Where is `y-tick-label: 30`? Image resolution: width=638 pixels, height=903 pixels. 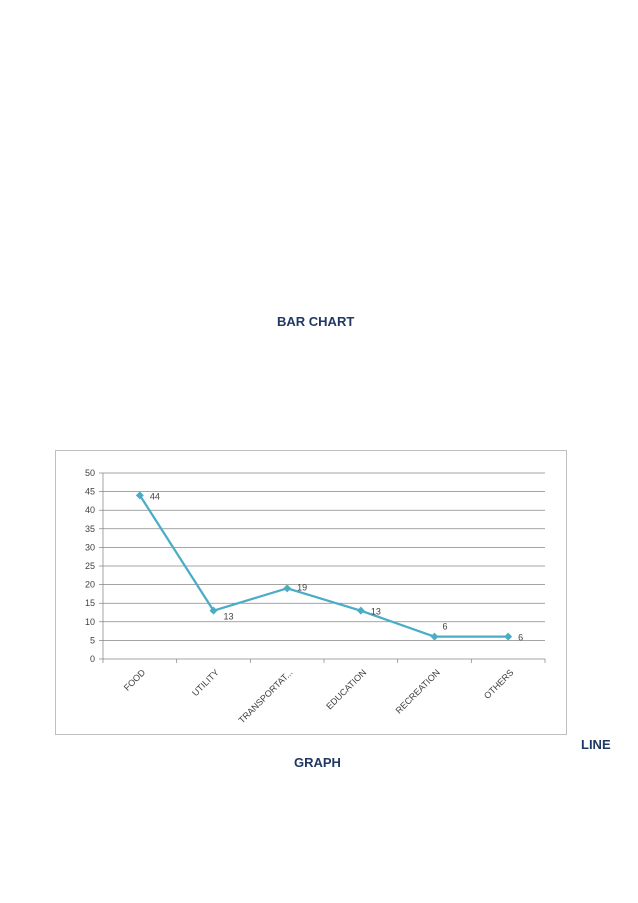
y-tick-label: 30 is located at coordinates (90, 547).